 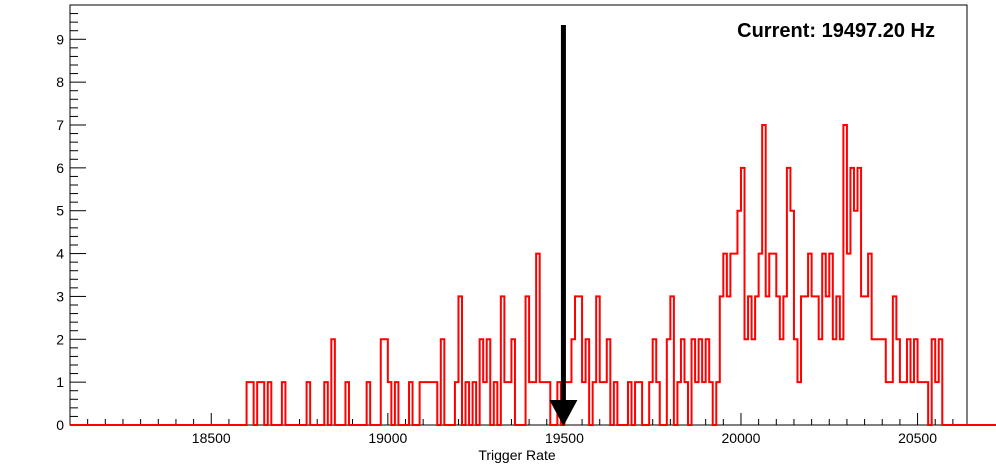 What do you see at coordinates (836, 31) in the screenshot?
I see `current-rate-label: Current: 19497.20 Hz` at bounding box center [836, 31].